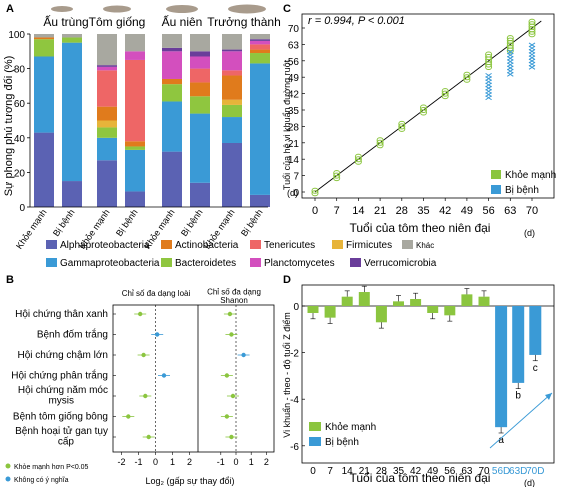 This screenshot has height=487, width=563. I want to click on bar-category-label: Bị bệnh, so click(192, 222).